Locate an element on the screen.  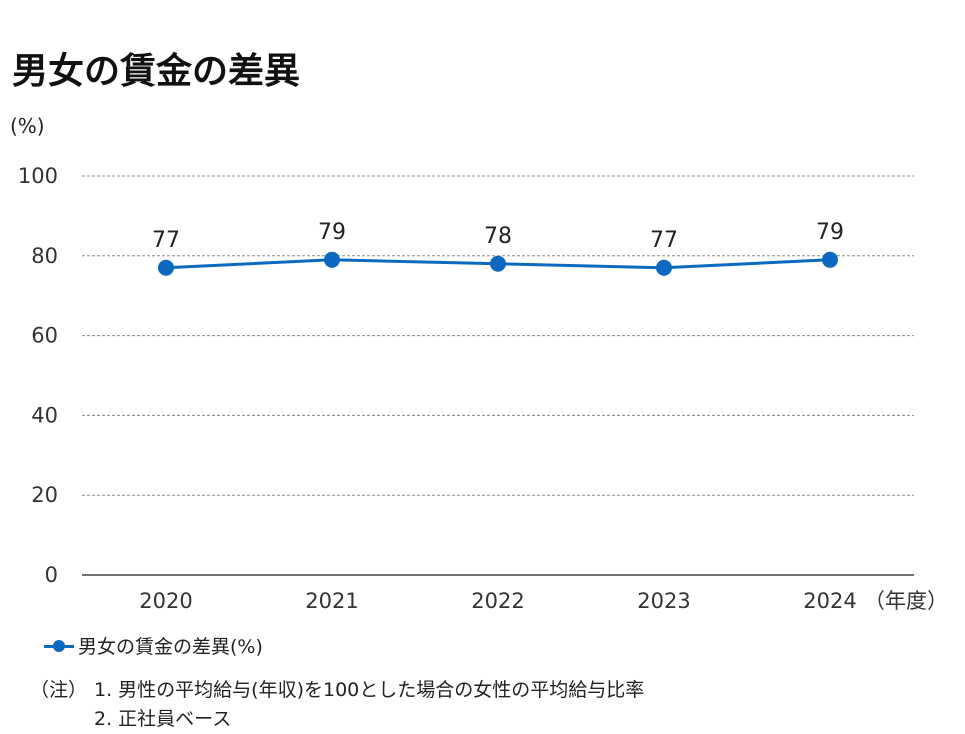
series-group is located at coordinates (498, 263).